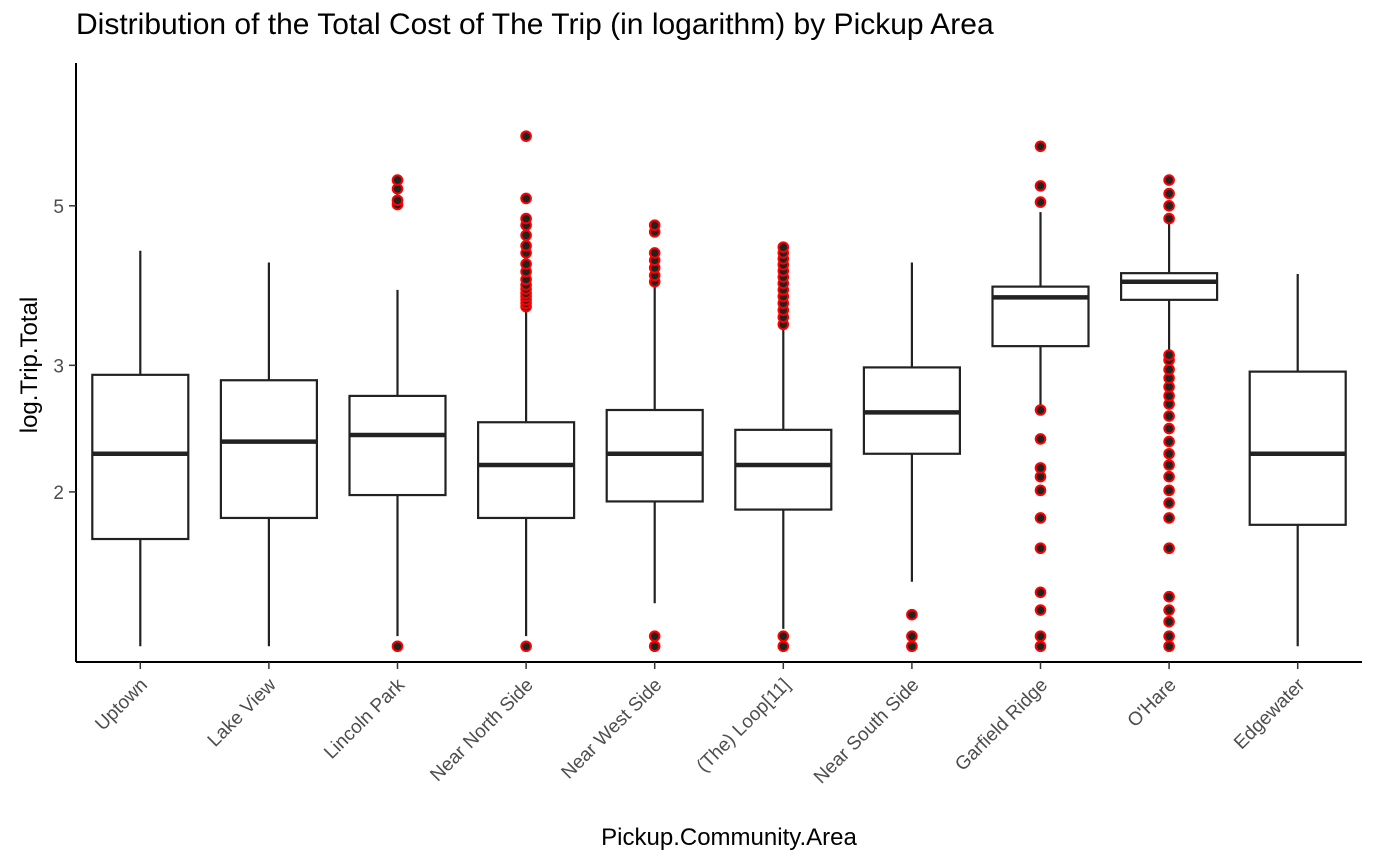  What do you see at coordinates (481, 730) in the screenshot?
I see `x-tick-label: Near North Side` at bounding box center [481, 730].